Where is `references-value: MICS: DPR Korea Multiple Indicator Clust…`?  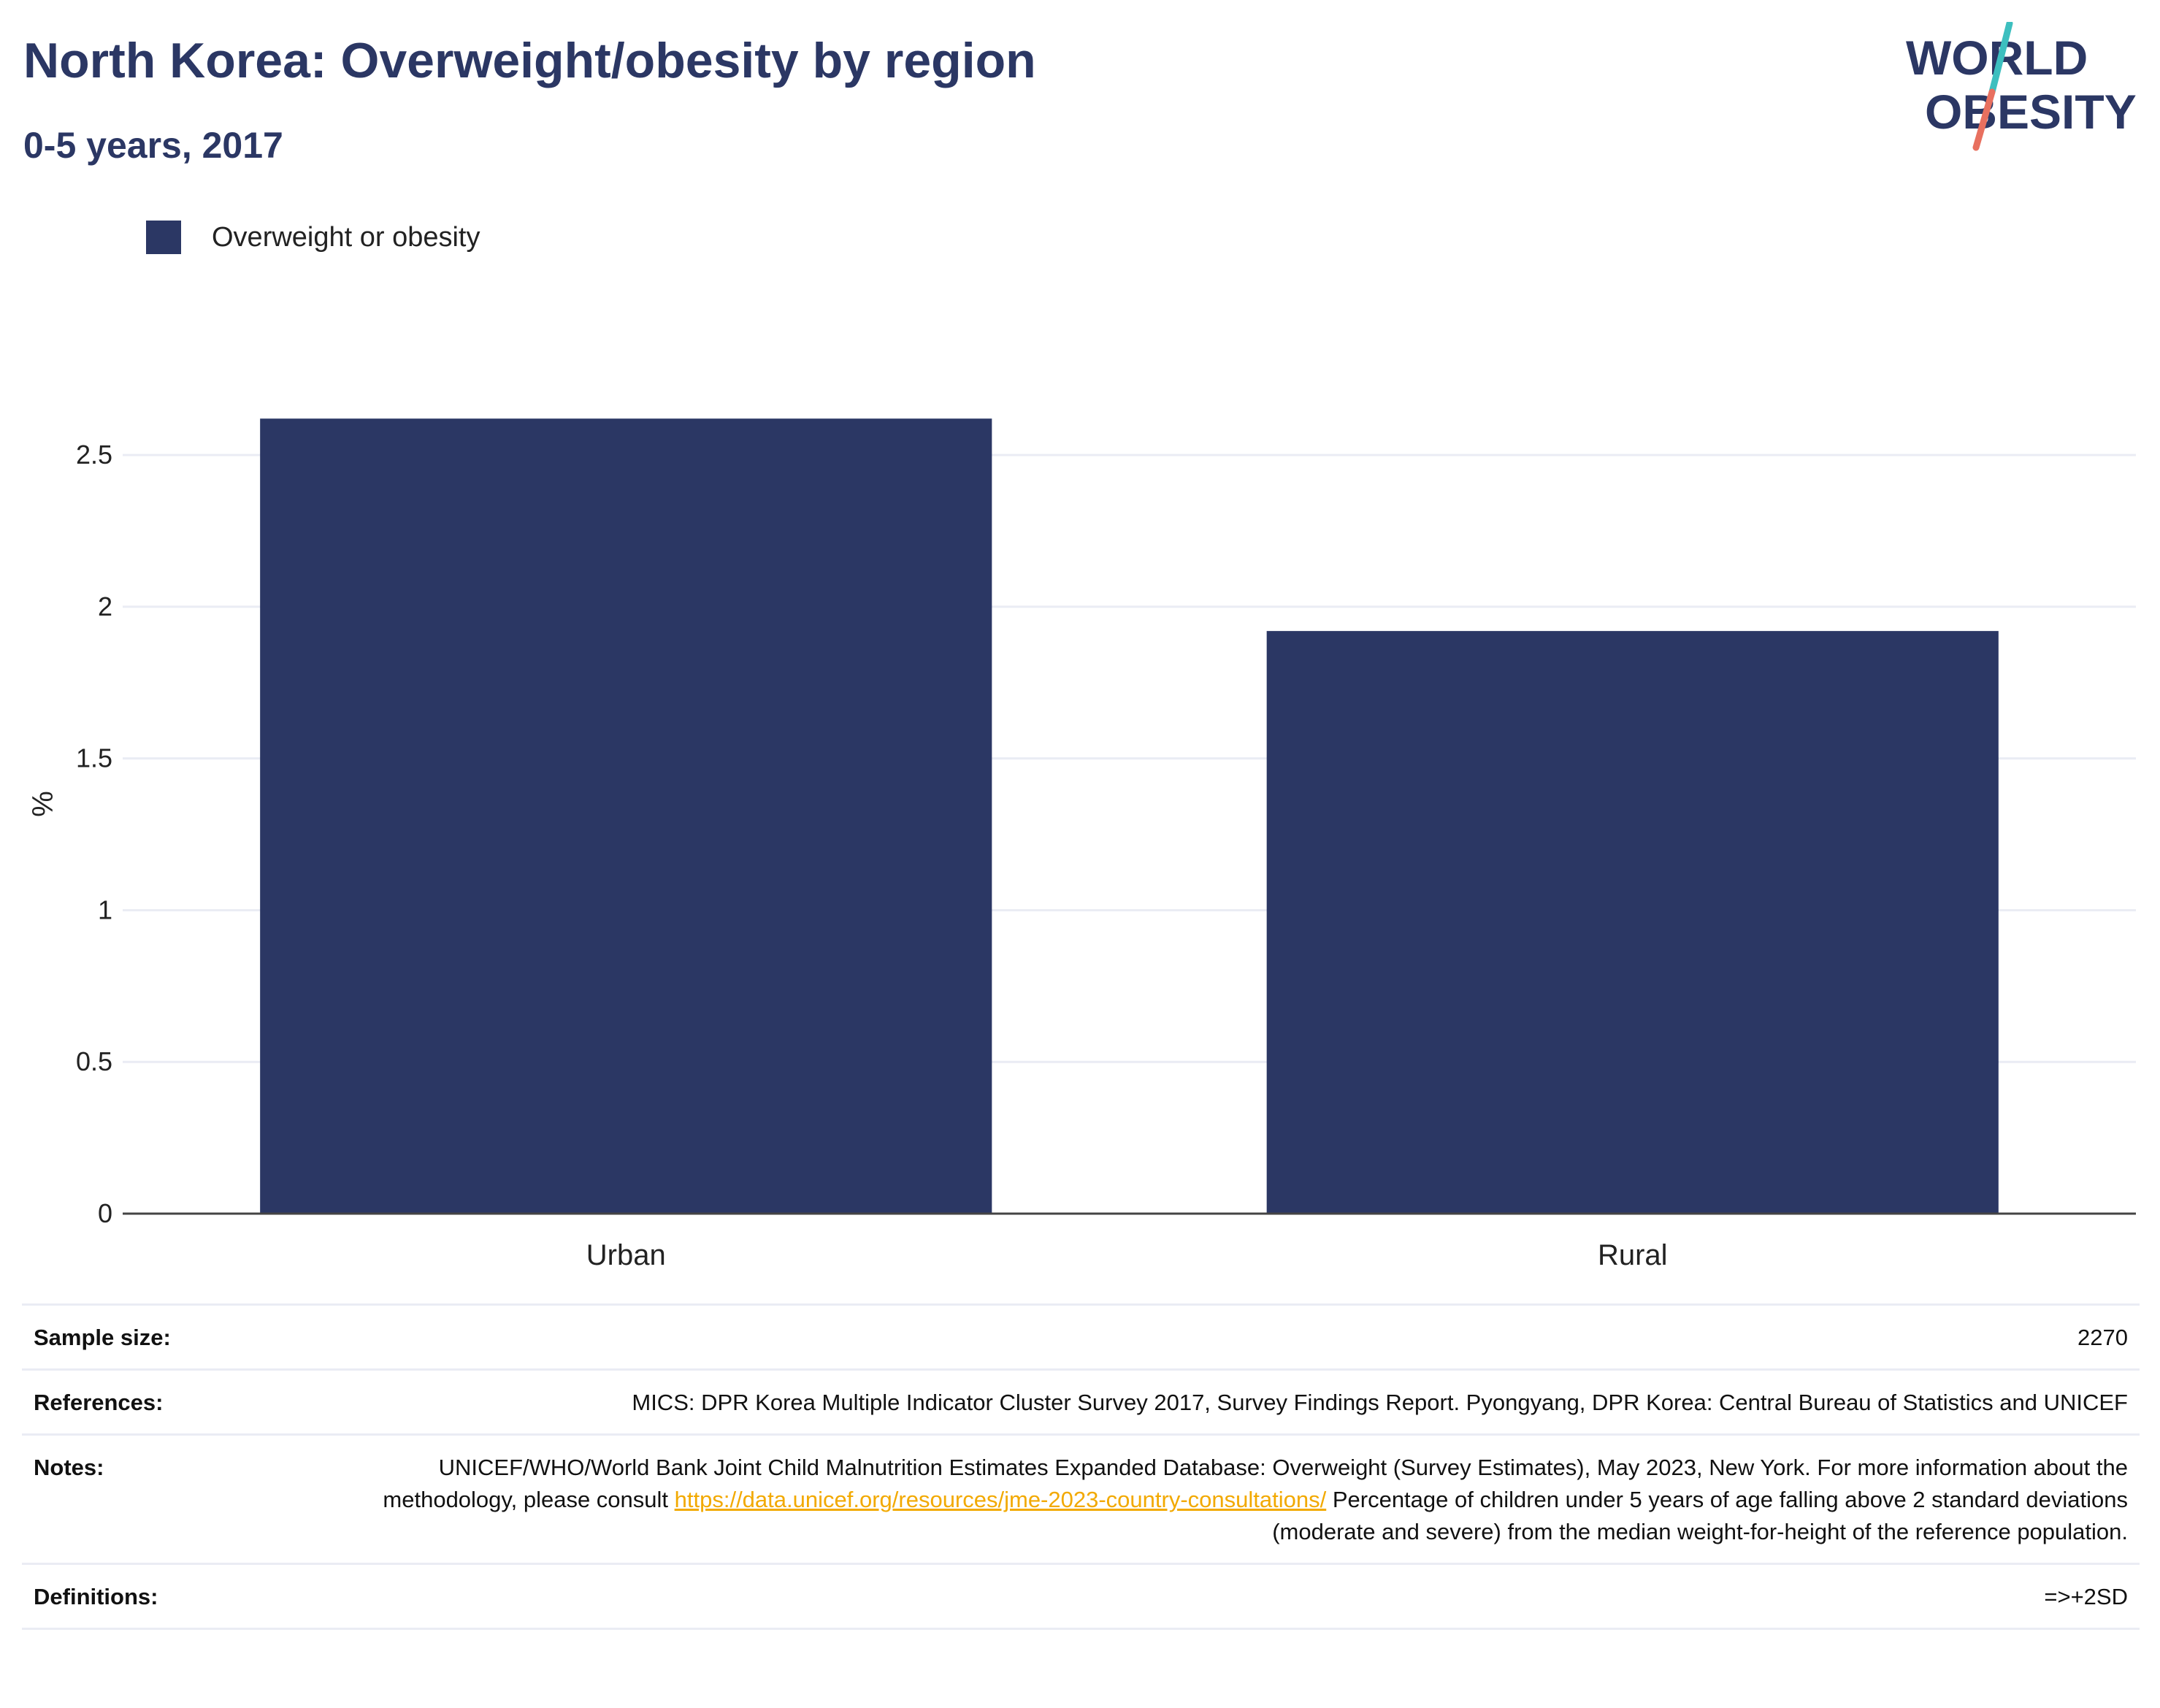
references-value: MICS: DPR Korea Multiple Indicator Clust… is located at coordinates (1231, 1401).